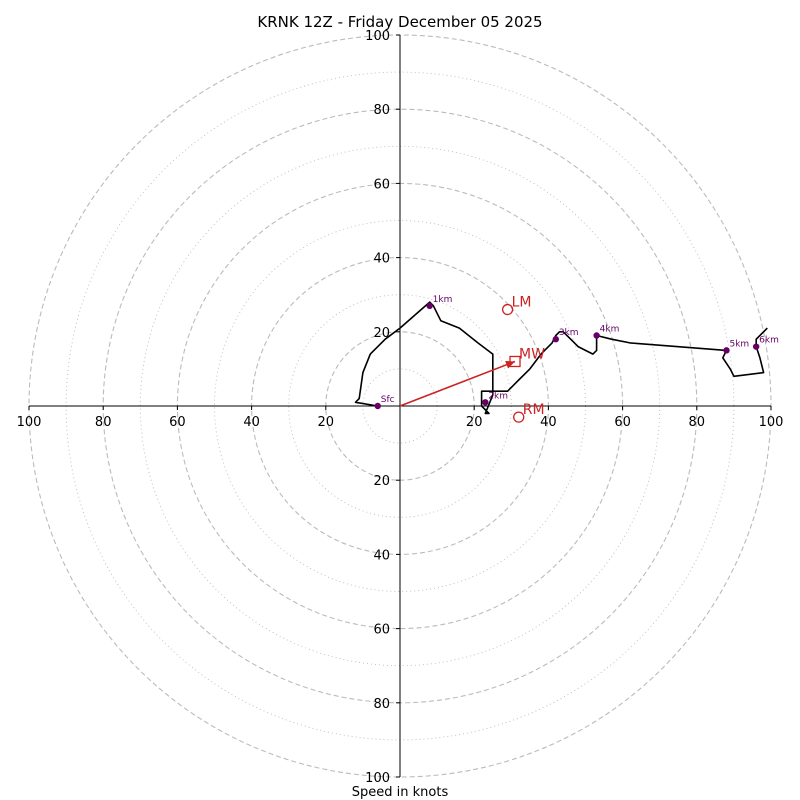 The image size is (800, 800). What do you see at coordinates (596, 335) in the screenshot?
I see `height-marker-4km` at bounding box center [596, 335].